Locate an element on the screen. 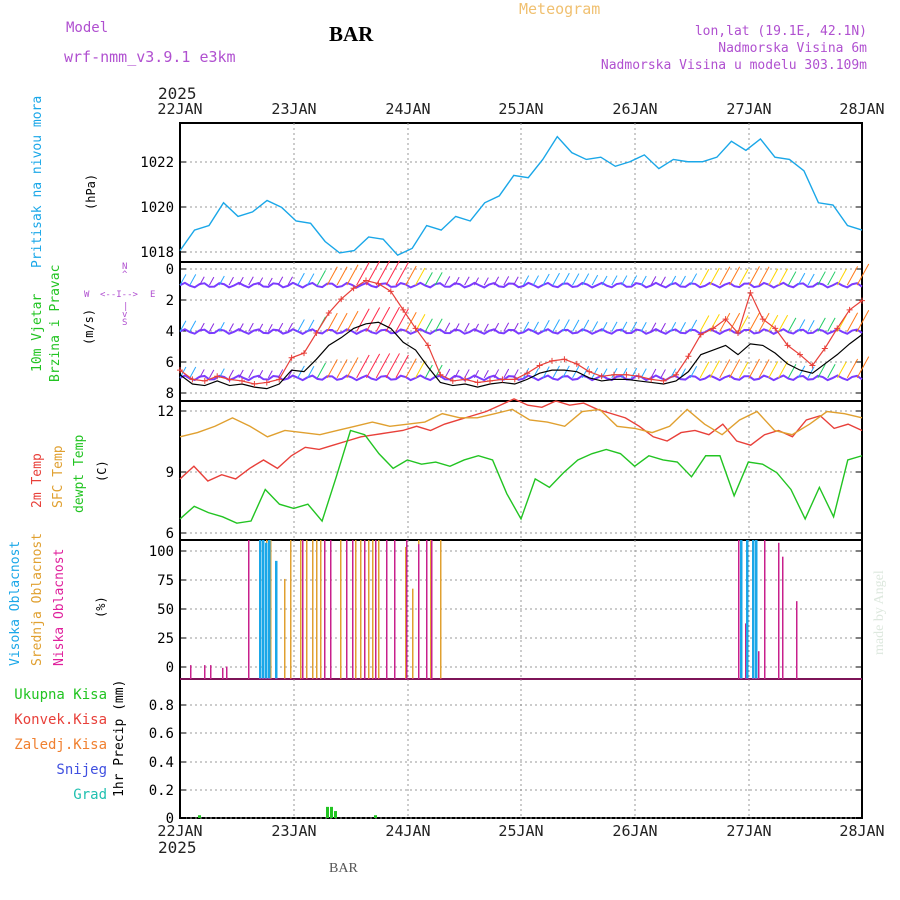  precip-bar is located at coordinates (375, 816).